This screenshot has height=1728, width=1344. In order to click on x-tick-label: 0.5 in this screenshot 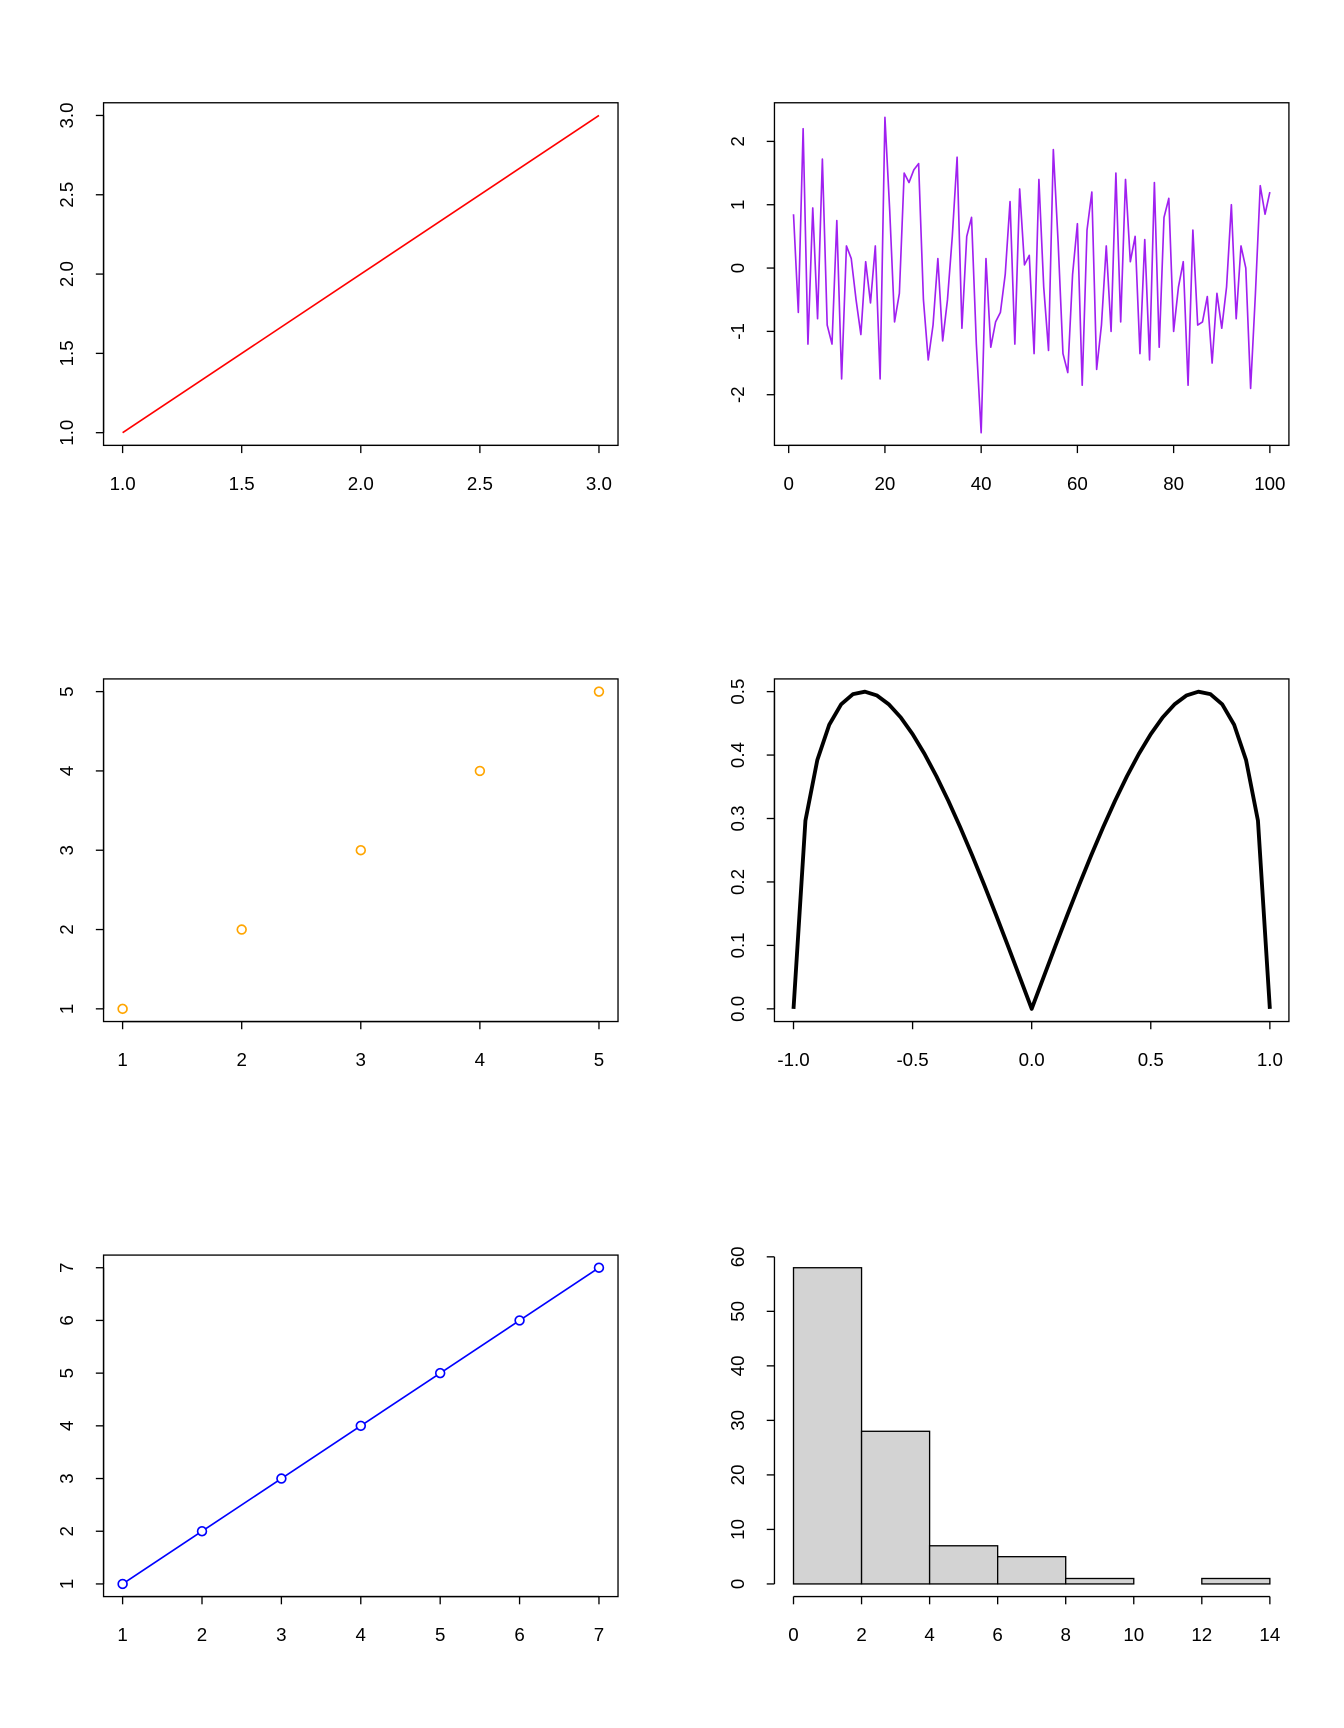, I will do `click(1151, 1059)`.